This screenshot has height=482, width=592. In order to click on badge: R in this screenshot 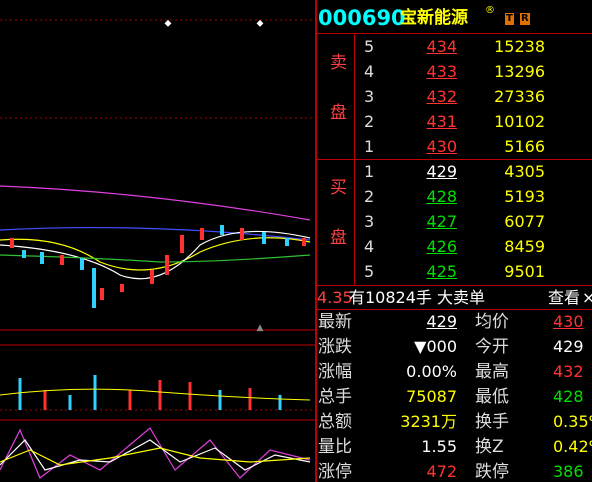, I will do `click(525, 19)`.